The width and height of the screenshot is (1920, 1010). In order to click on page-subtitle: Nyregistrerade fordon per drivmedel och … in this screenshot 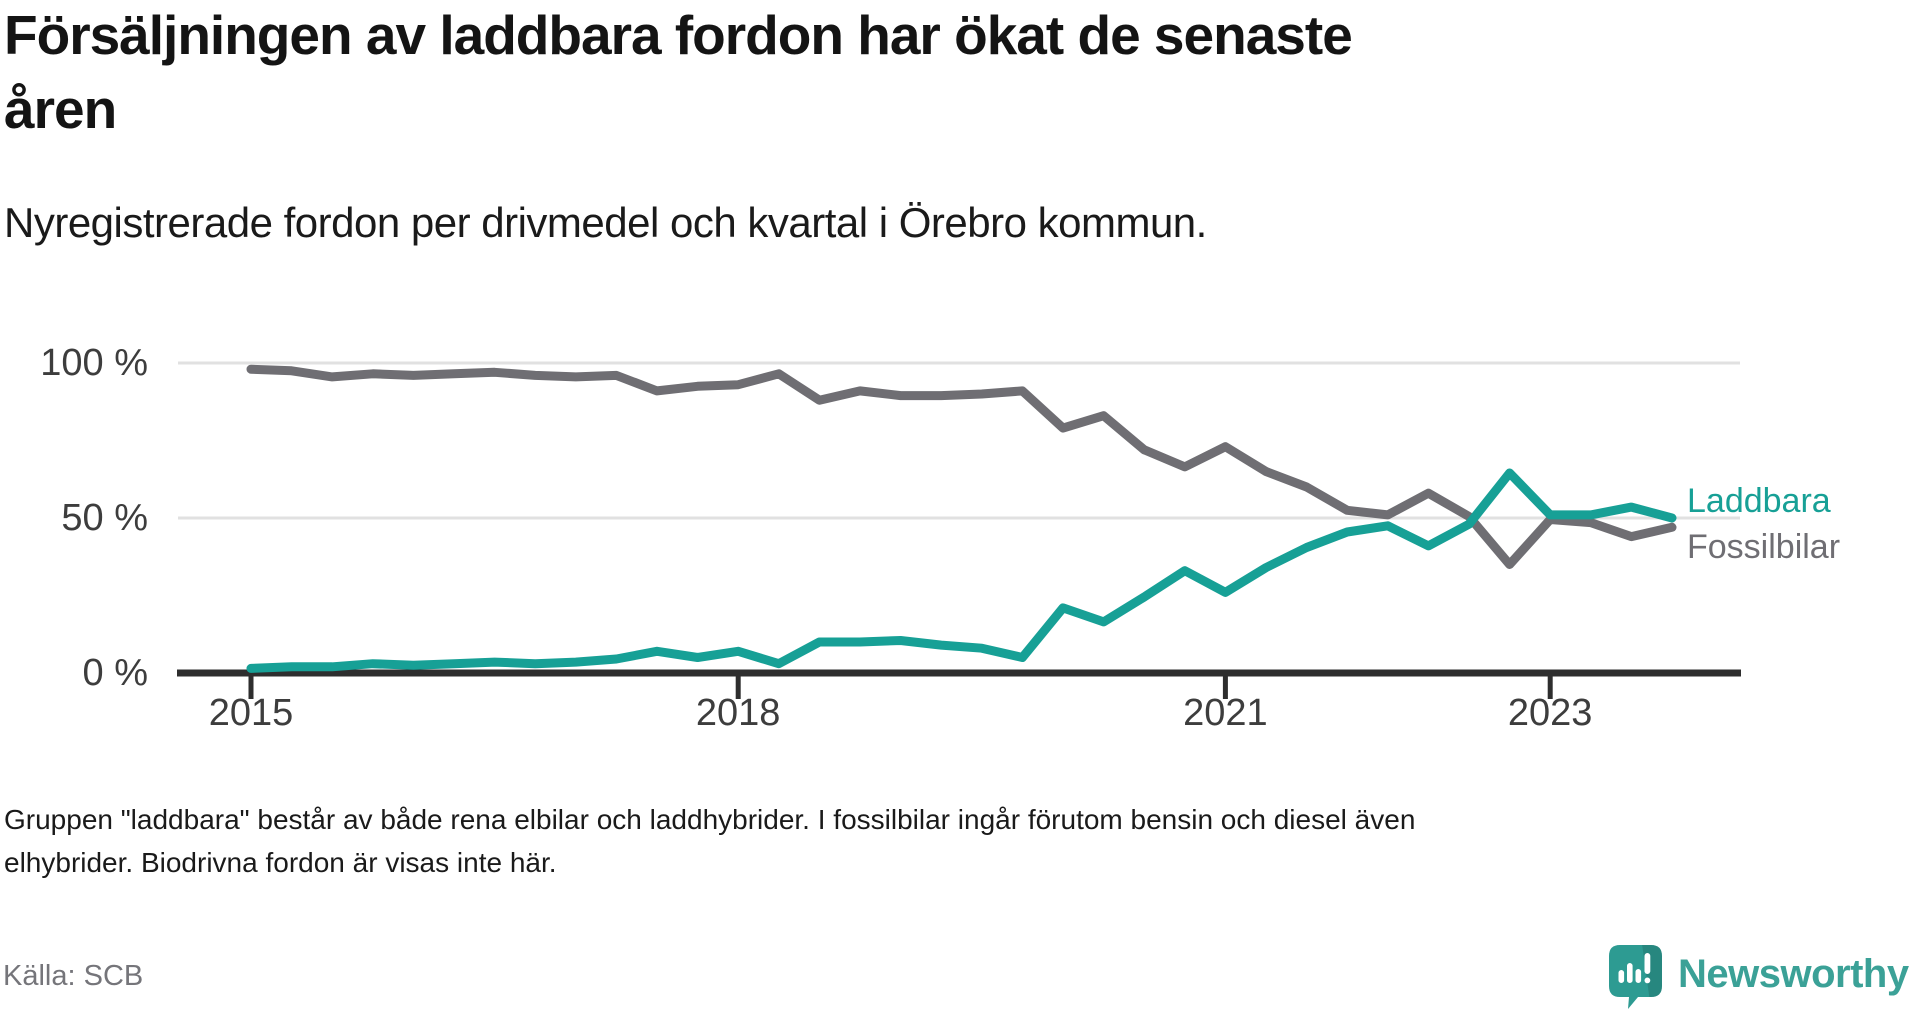, I will do `click(605, 222)`.